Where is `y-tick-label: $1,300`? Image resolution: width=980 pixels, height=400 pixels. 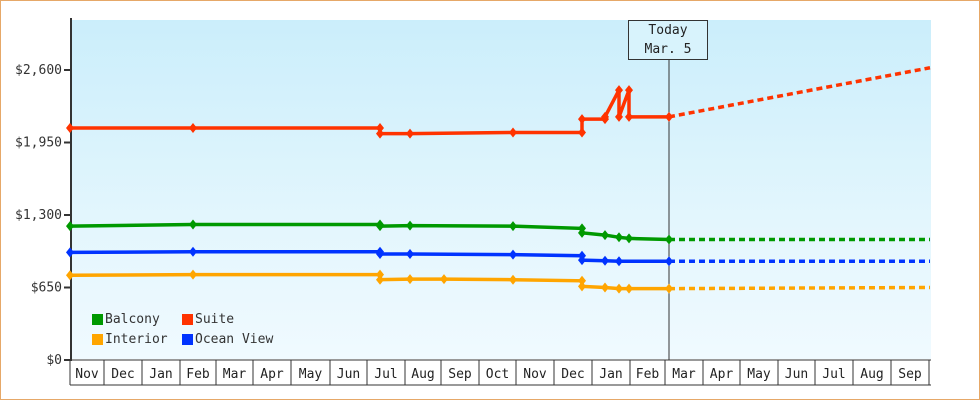
y-tick-label: $1,300 is located at coordinates (38, 215).